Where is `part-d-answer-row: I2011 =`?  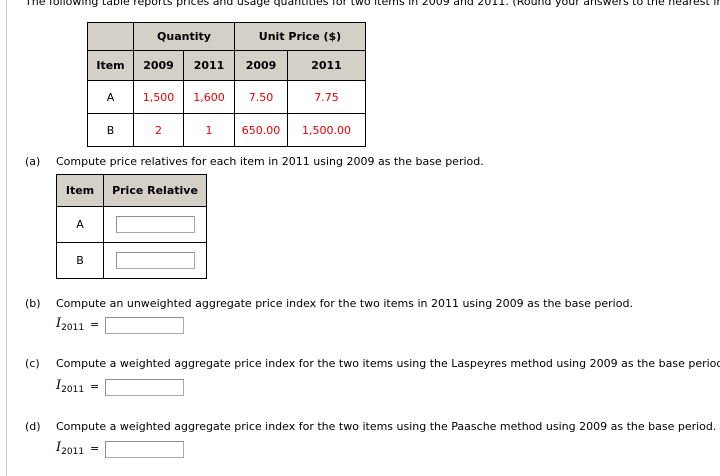 part-d-answer-row: I2011 = is located at coordinates (120, 451).